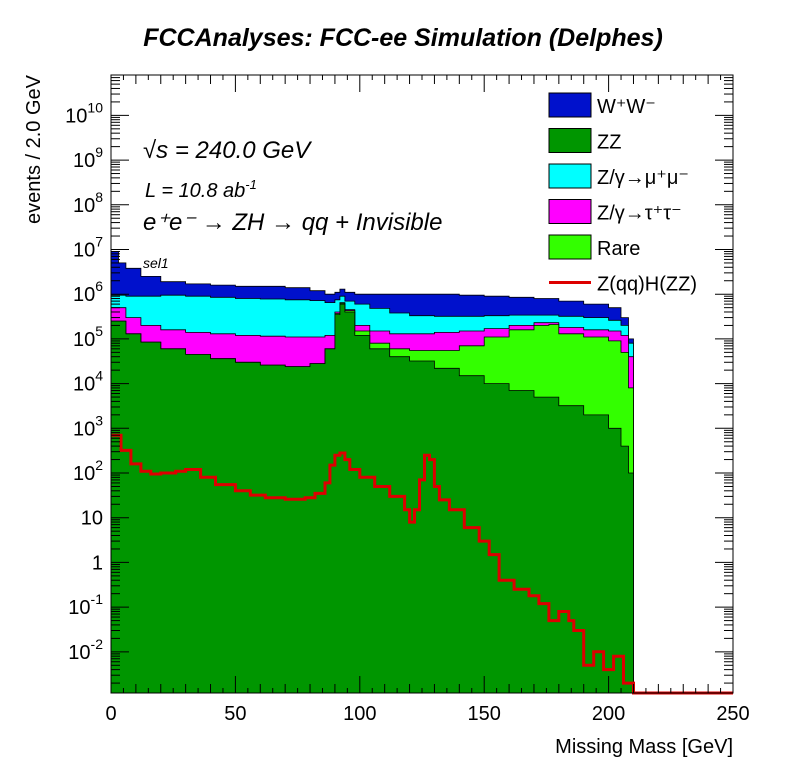 This screenshot has width=796, height=772. I want to click on selection-annotation: sel1, so click(156, 263).